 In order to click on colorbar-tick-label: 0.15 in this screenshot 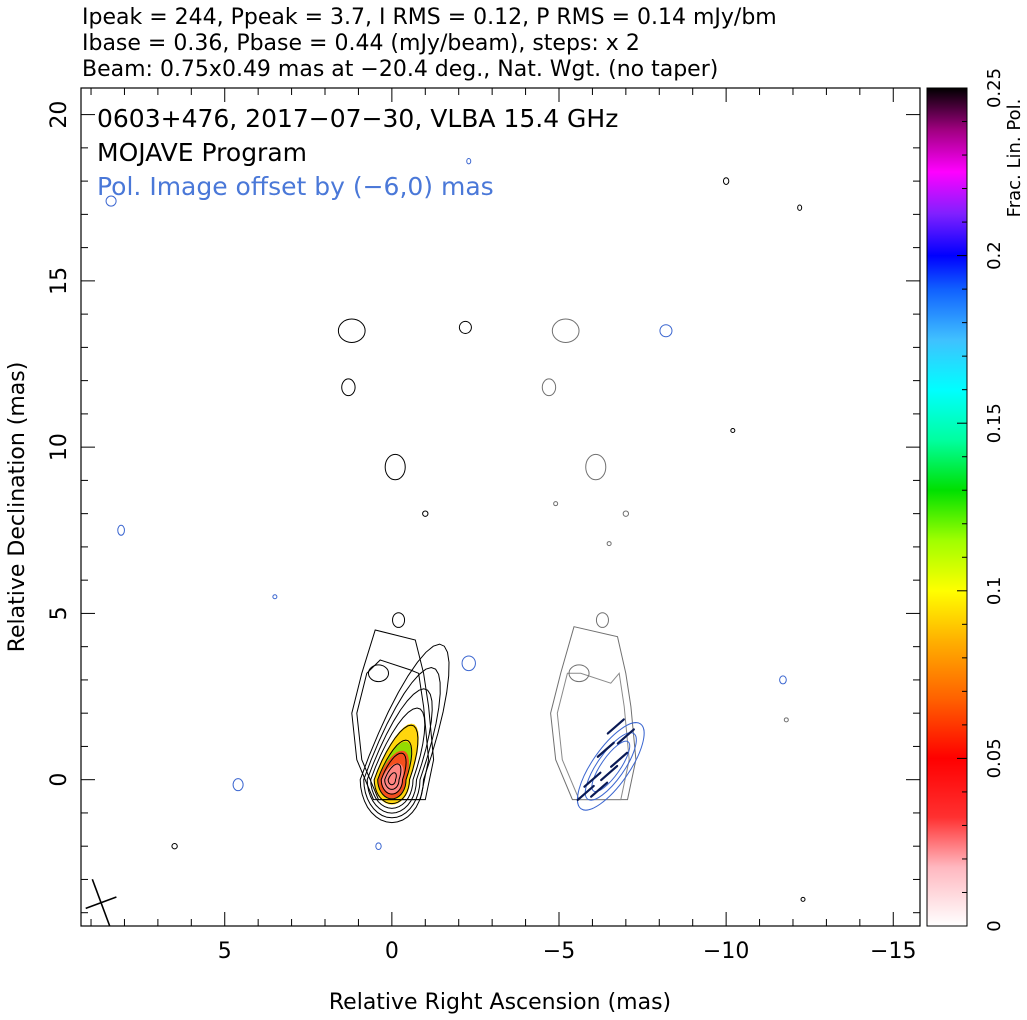, I will do `click(994, 423)`.